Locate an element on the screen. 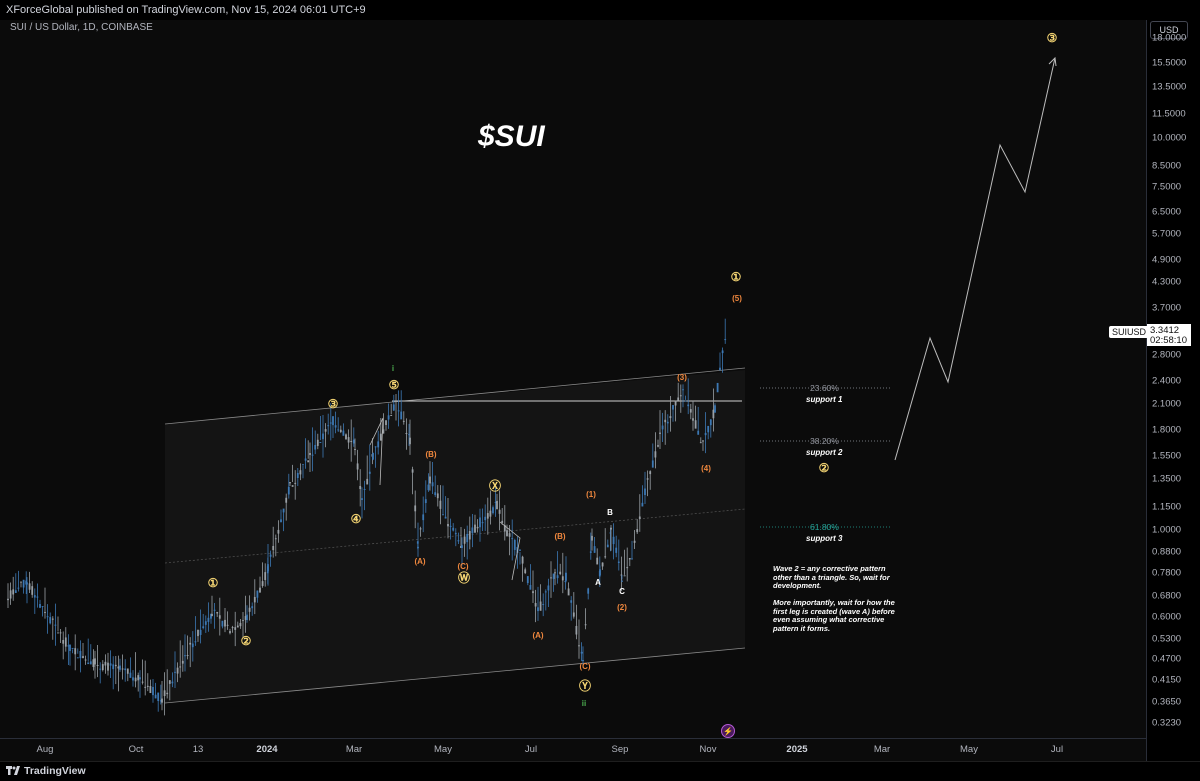 Image resolution: width=1200 pixels, height=781 pixels. price-axis is located at coordinates (1173, 390).